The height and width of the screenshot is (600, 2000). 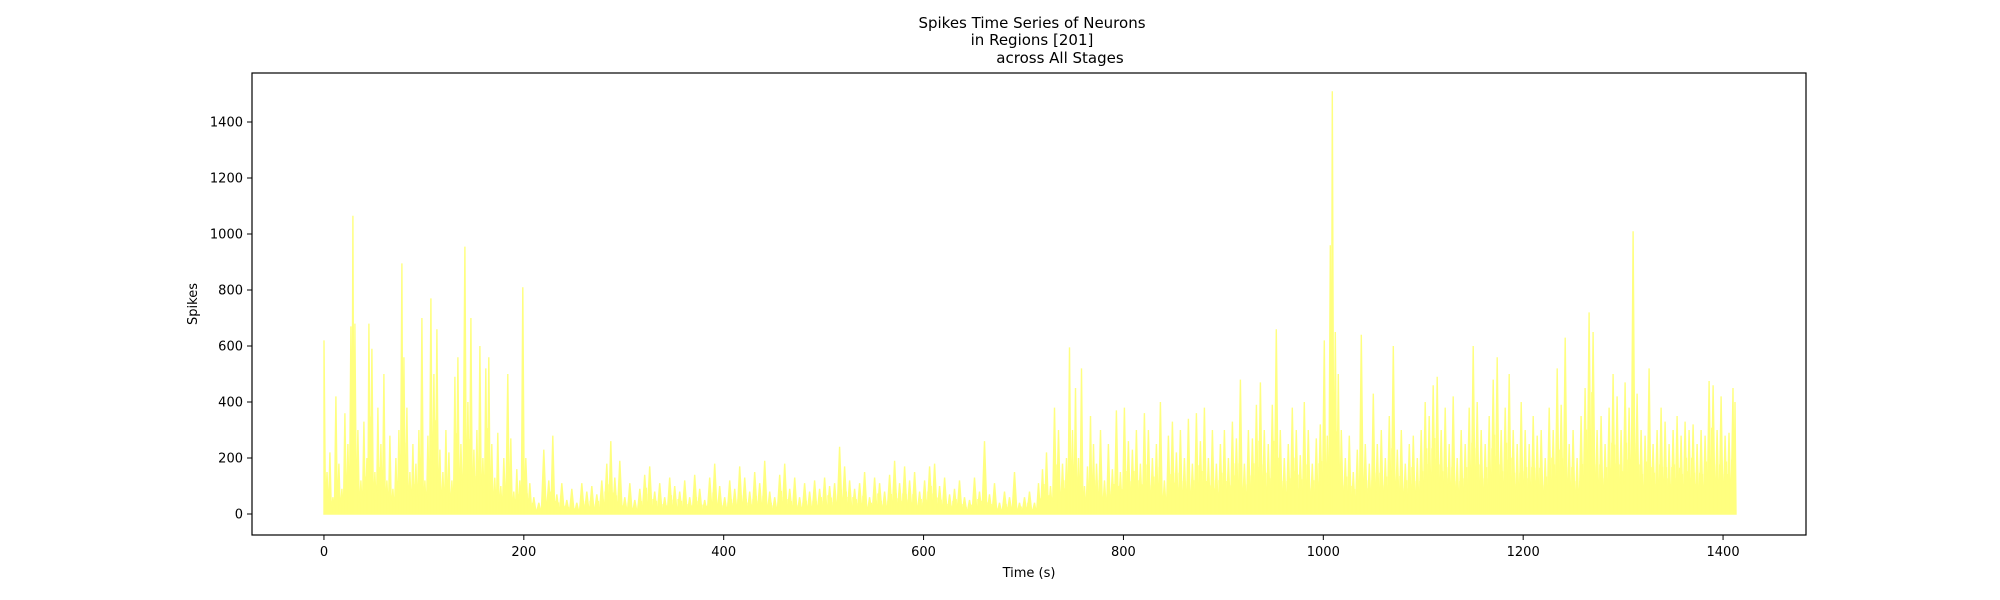 I want to click on y-tick-label: 1400, so click(x=226, y=123).